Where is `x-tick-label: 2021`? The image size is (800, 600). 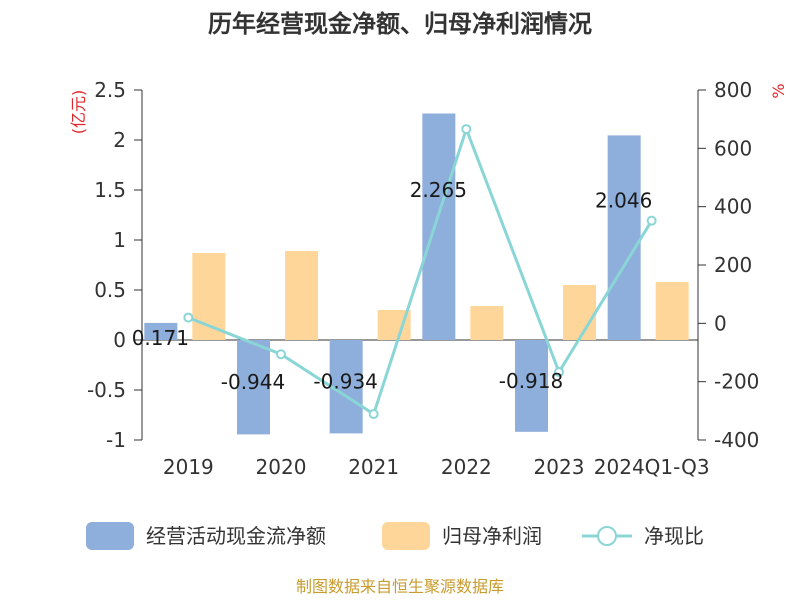 x-tick-label: 2021 is located at coordinates (373, 467).